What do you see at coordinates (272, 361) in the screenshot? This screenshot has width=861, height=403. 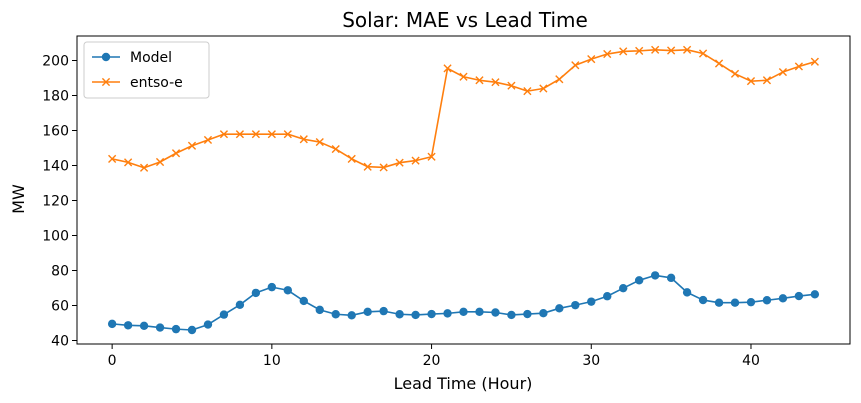 I see `x-tick-label: 10` at bounding box center [272, 361].